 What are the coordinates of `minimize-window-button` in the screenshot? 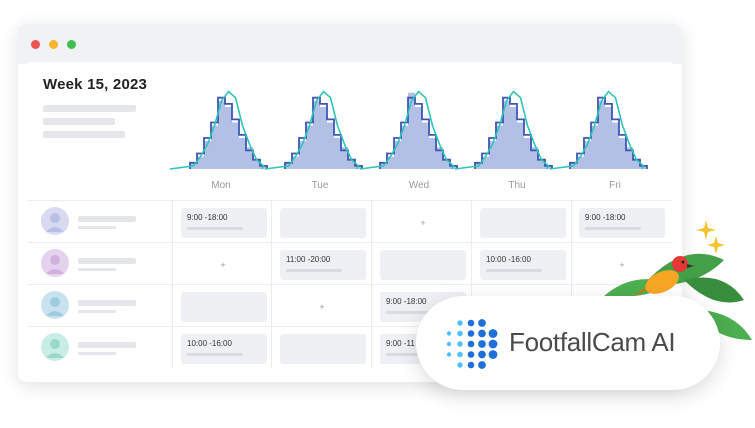 It's located at (53, 44).